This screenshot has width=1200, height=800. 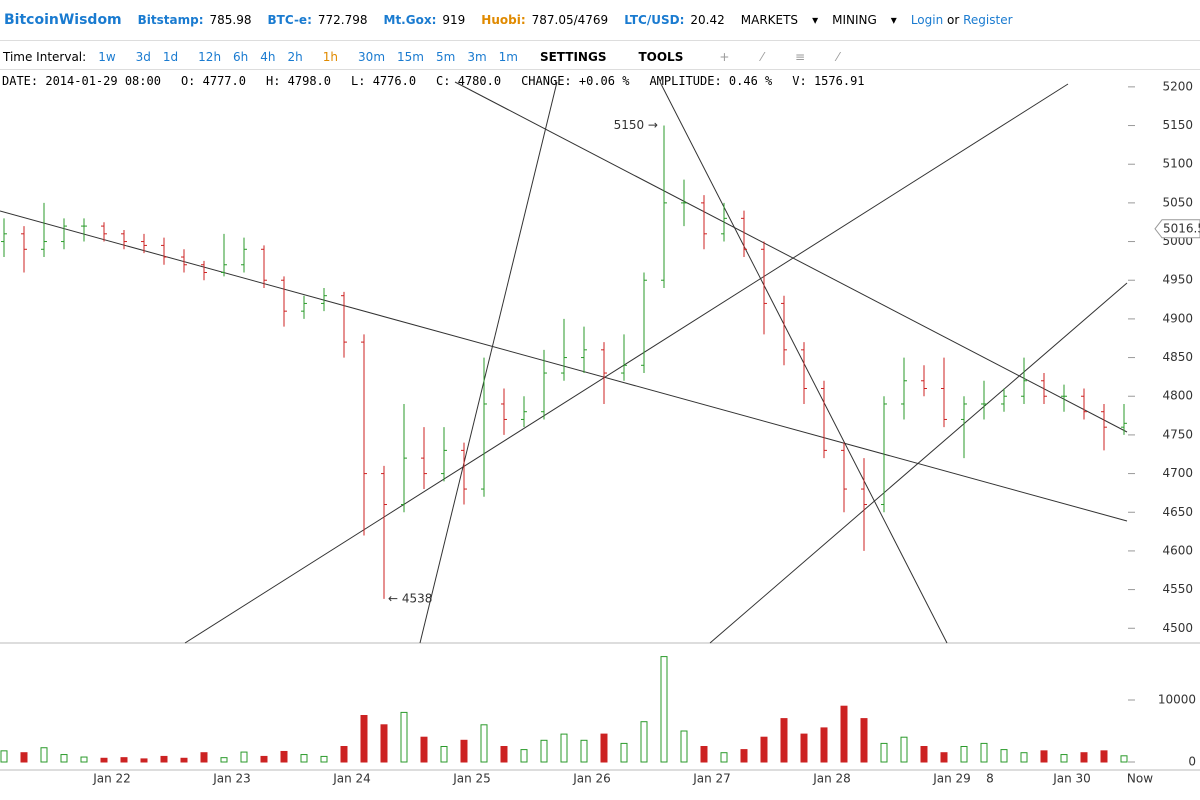 What do you see at coordinates (573, 57) in the screenshot?
I see `settings: SETTINGS` at bounding box center [573, 57].